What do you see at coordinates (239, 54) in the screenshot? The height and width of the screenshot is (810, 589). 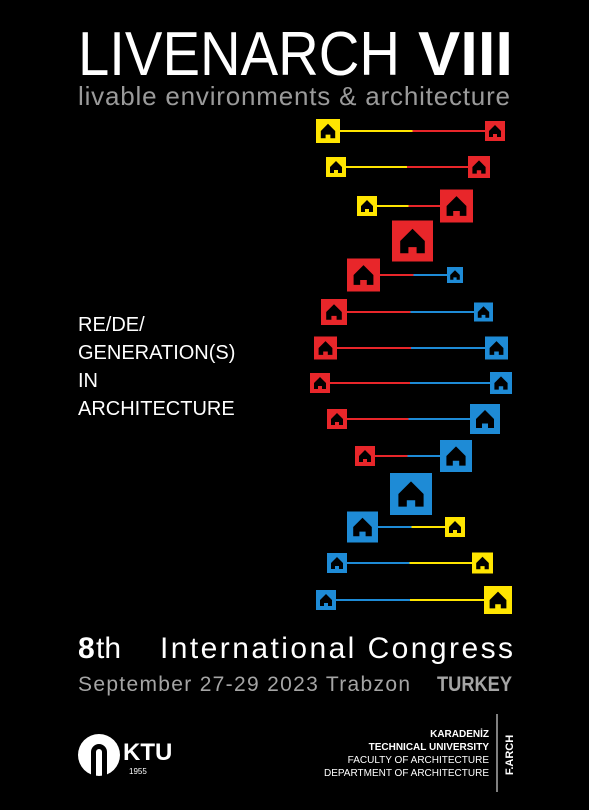 I see `title: LIVENARCH` at bounding box center [239, 54].